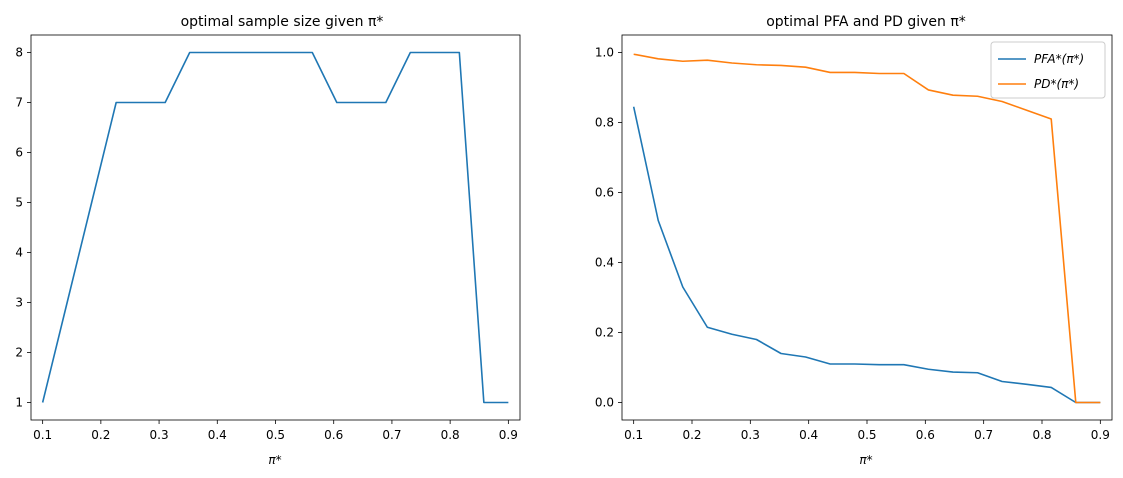  I want to click on y-tick-label: 0.4, so click(604, 263).